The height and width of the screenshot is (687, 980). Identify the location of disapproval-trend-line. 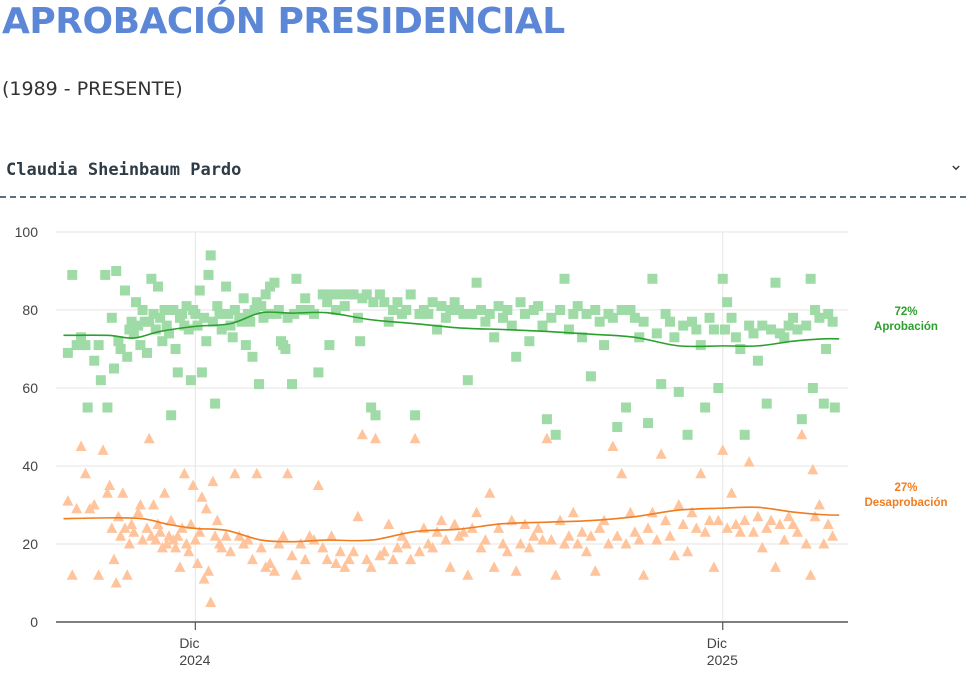
(451, 524).